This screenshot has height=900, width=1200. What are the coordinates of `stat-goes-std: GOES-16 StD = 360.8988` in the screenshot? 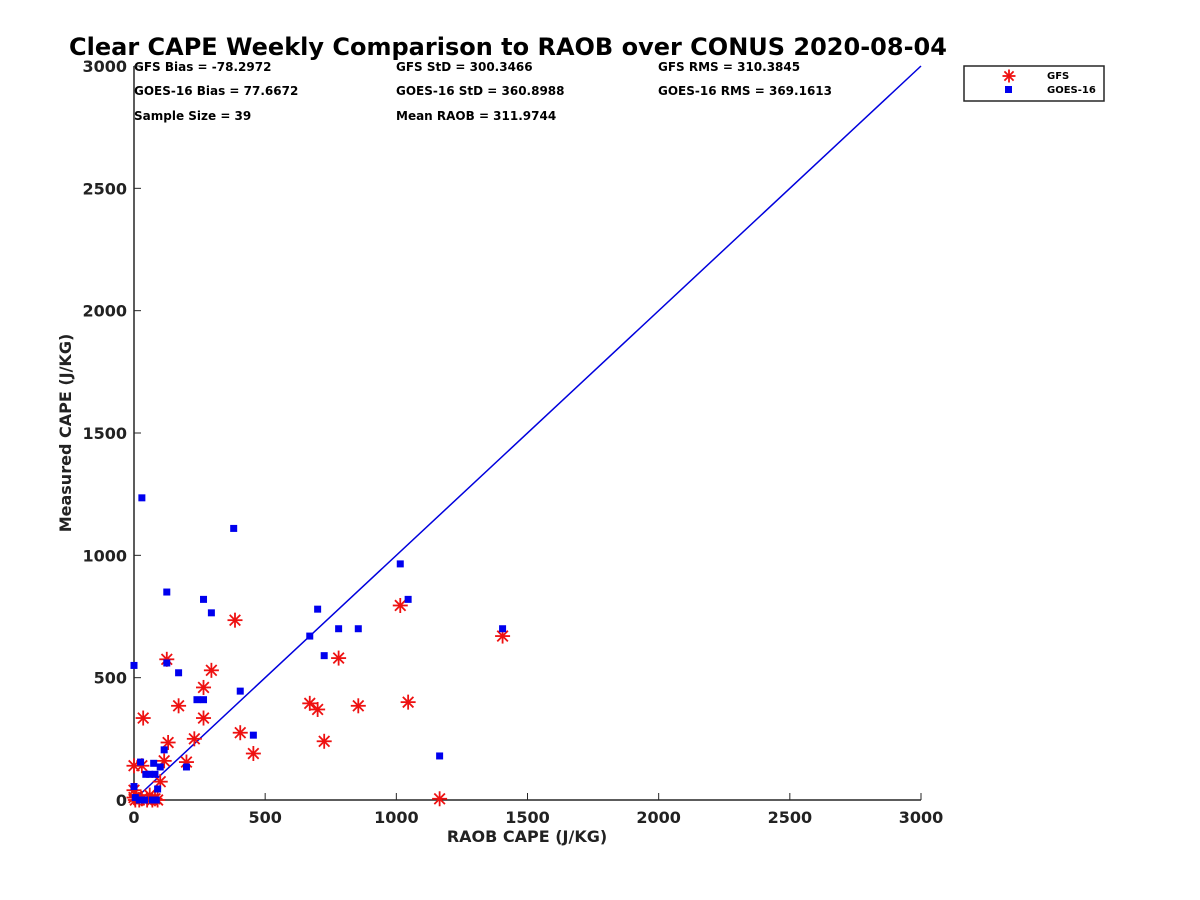 It's located at (480, 91).